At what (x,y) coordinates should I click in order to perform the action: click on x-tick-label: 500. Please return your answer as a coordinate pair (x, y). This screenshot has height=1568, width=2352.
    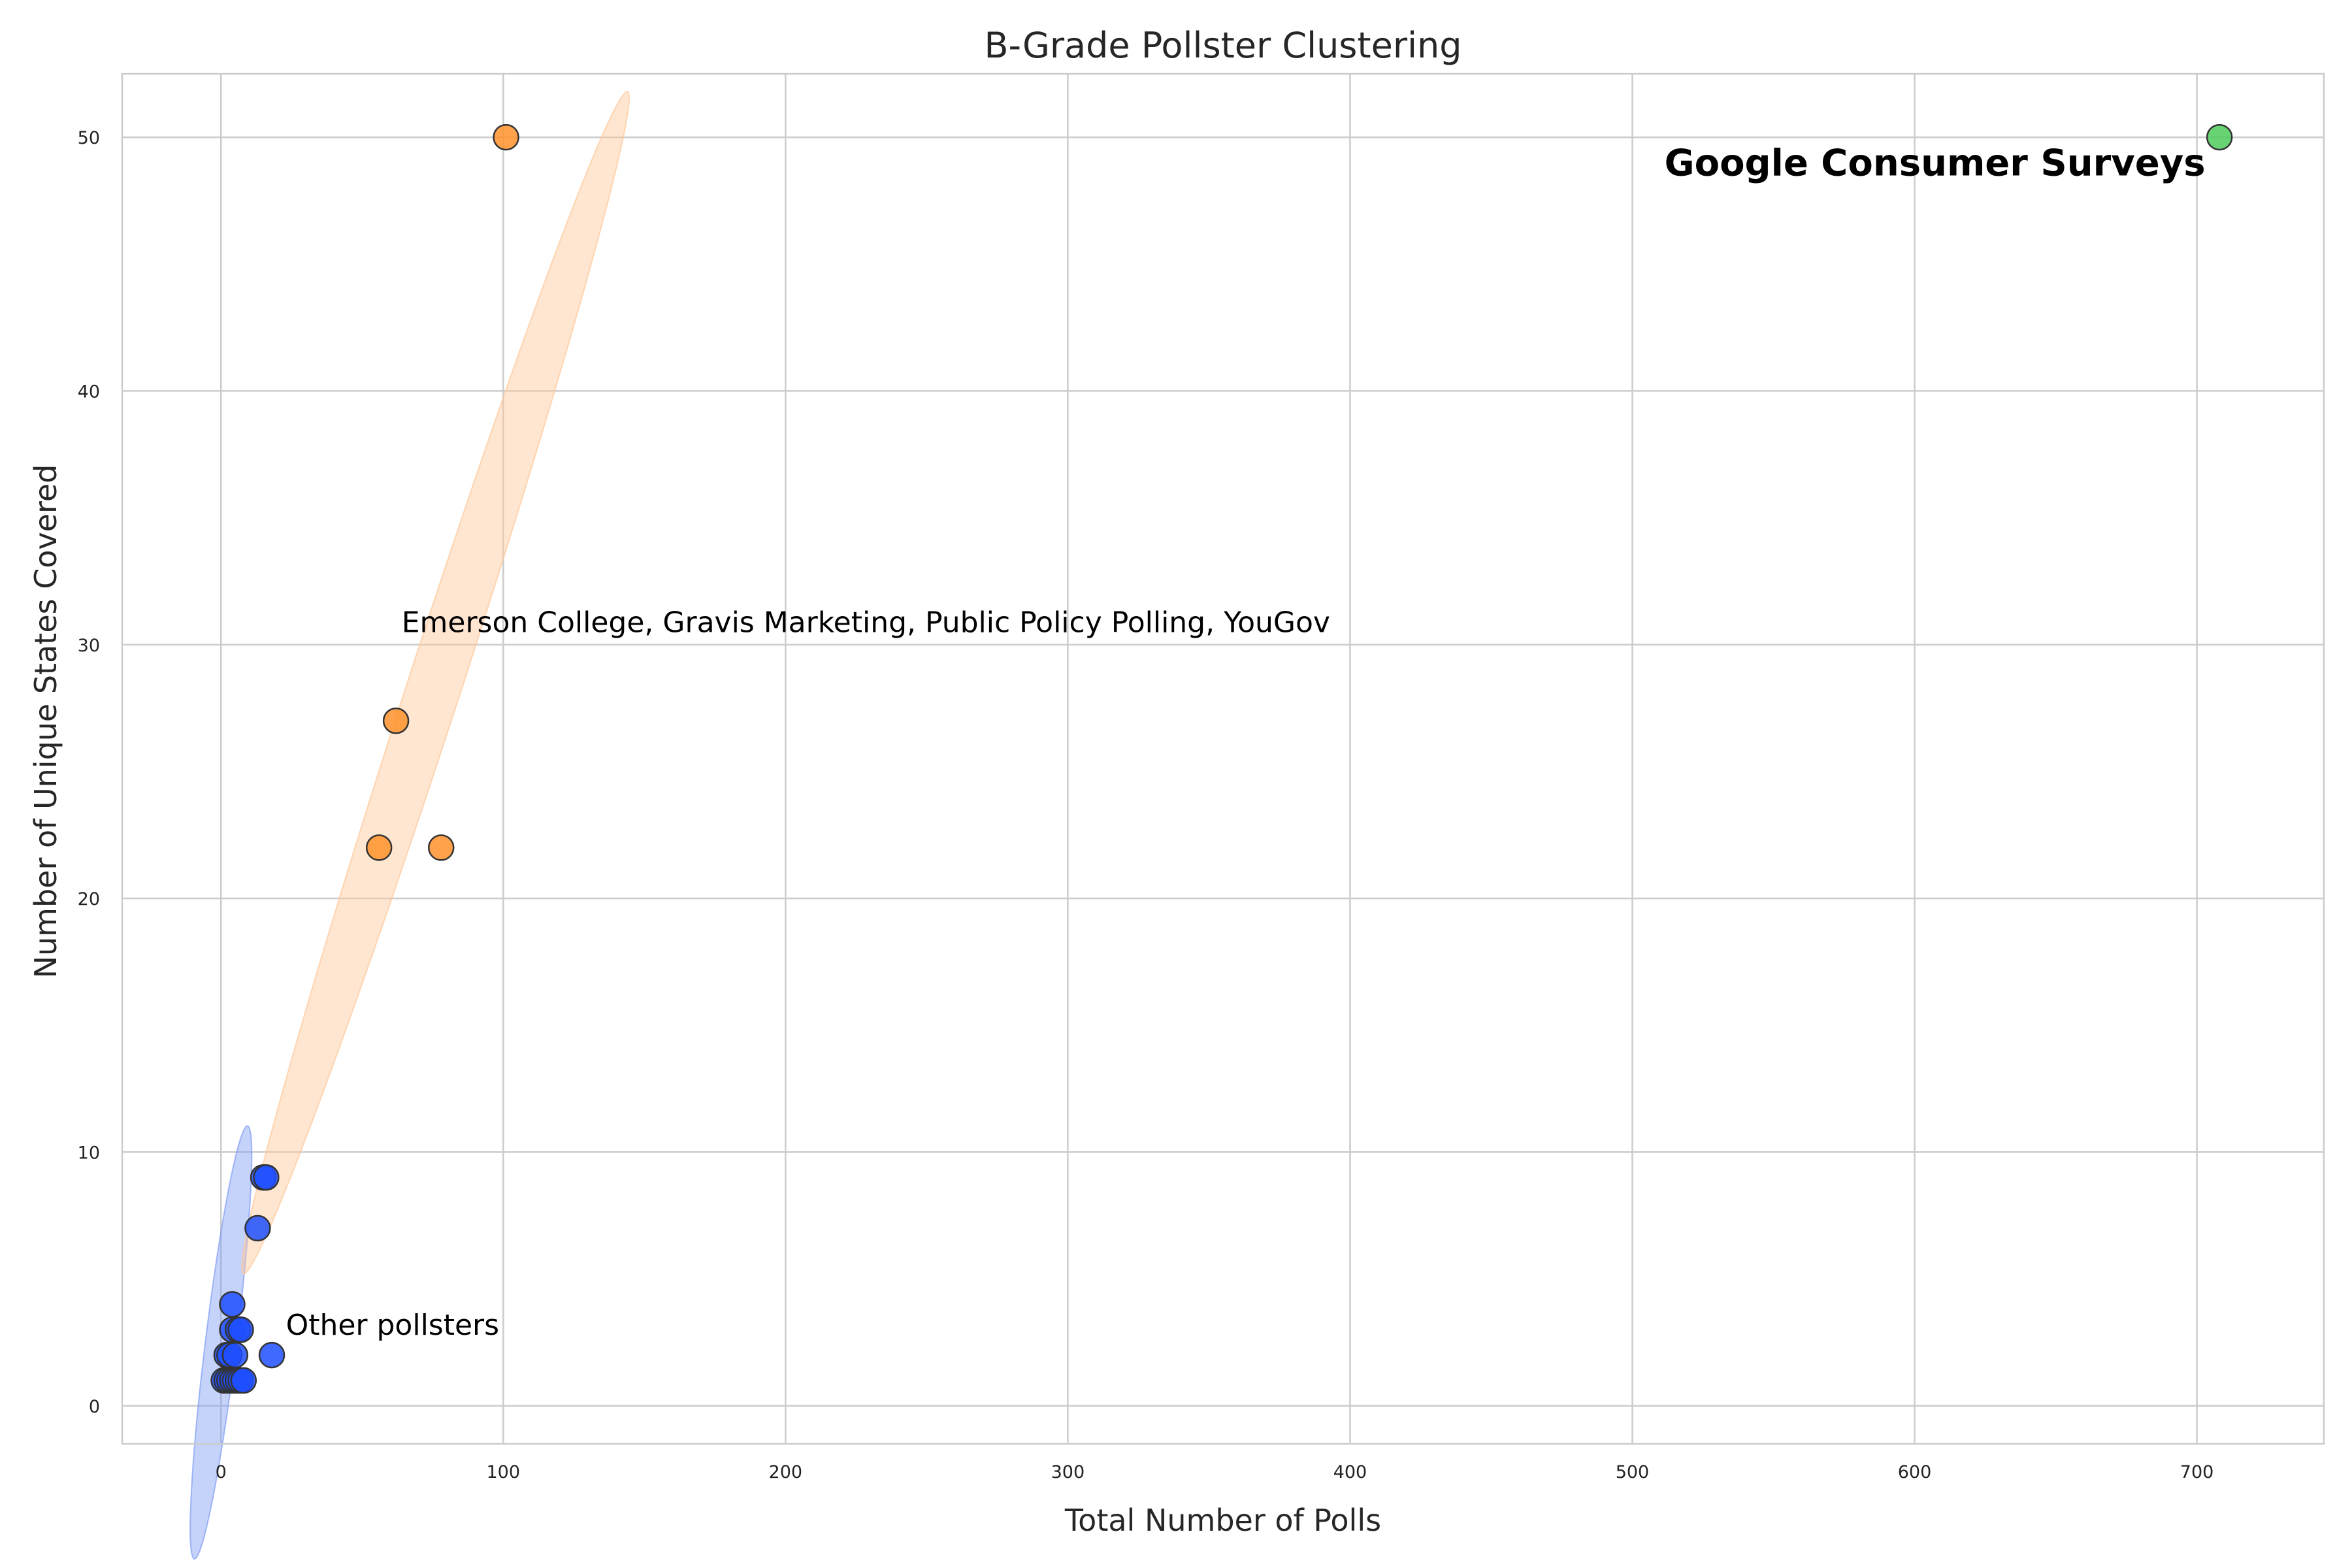
    Looking at the image, I should click on (1633, 1472).